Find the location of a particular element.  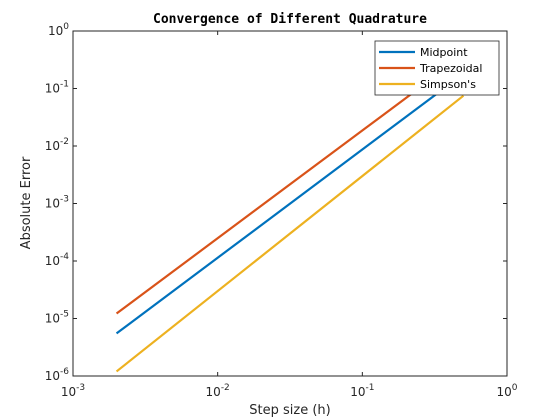

x-tick-label: 10⁰ is located at coordinates (506, 391).